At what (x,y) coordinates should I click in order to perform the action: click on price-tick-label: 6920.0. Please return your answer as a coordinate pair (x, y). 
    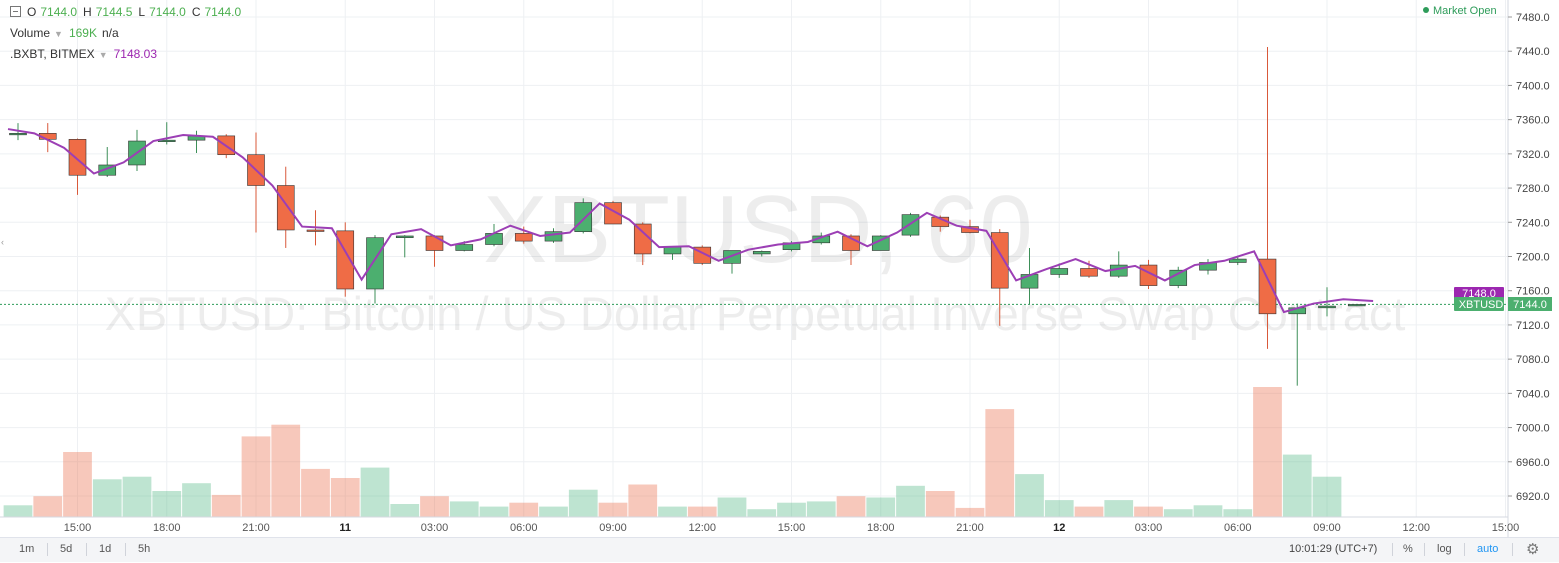
    Looking at the image, I should click on (1533, 497).